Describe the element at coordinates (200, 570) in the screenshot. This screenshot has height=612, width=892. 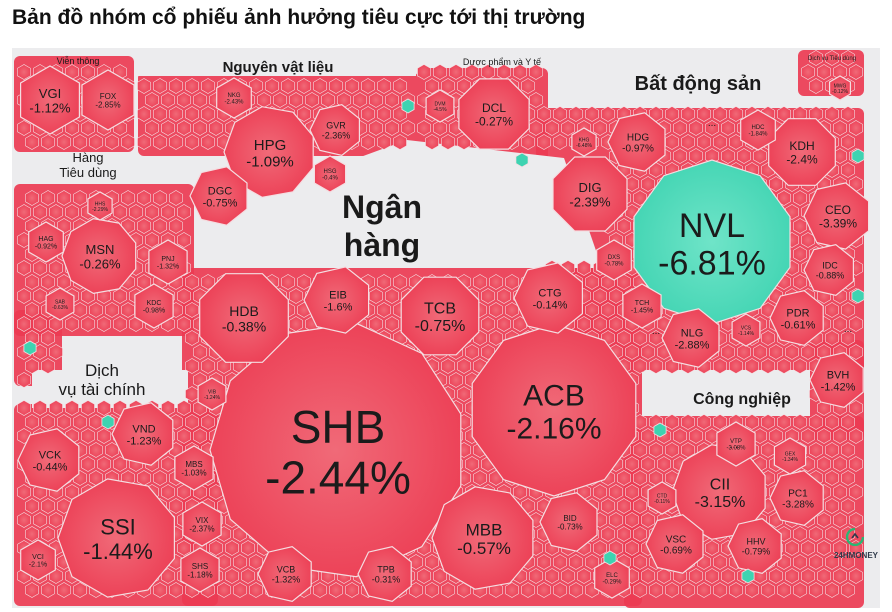
I see `stock-cell-shs: SHS-1.18%` at that location.